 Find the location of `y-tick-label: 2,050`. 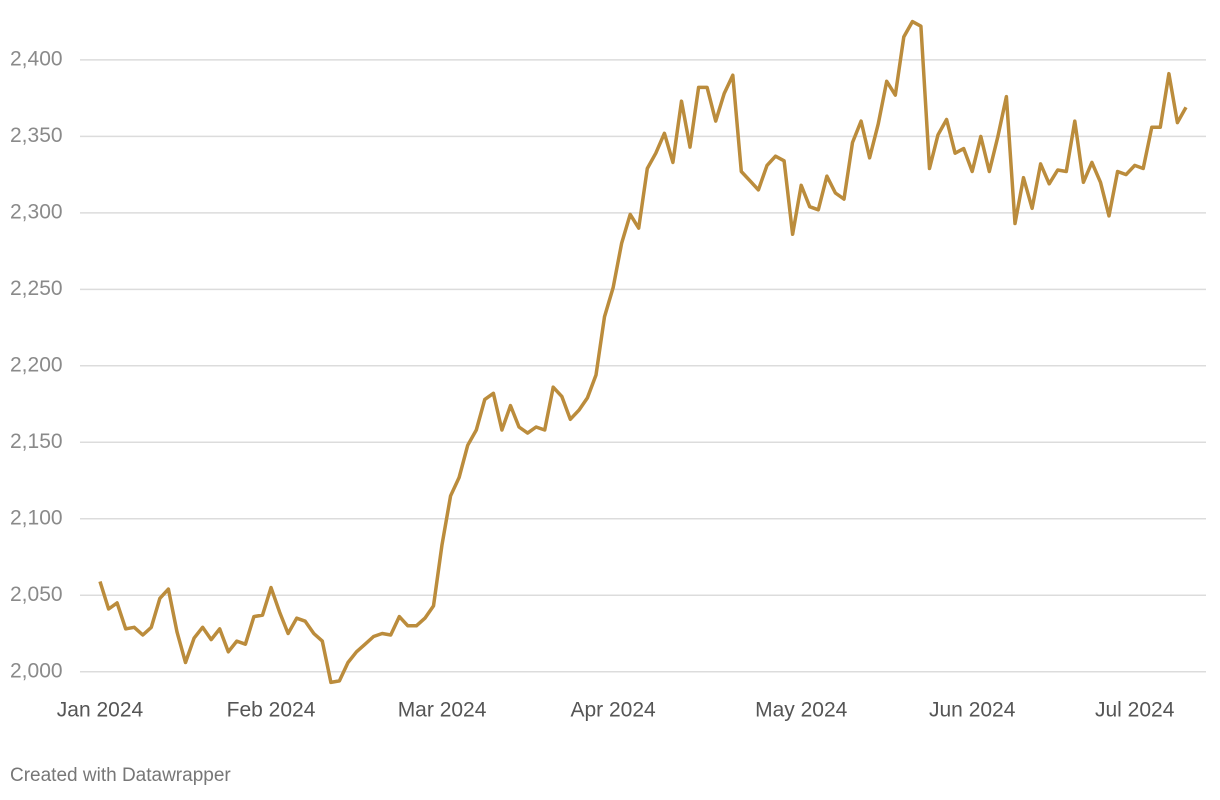

y-tick-label: 2,050 is located at coordinates (36, 594).